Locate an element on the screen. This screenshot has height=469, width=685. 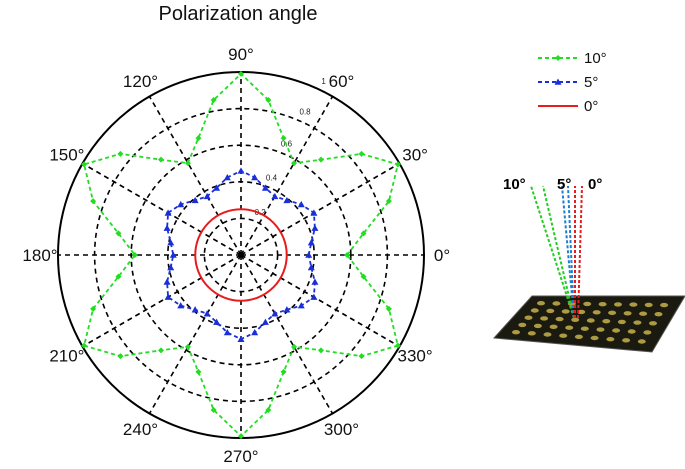
substrate-dot-pattern is located at coordinates (590, 322).